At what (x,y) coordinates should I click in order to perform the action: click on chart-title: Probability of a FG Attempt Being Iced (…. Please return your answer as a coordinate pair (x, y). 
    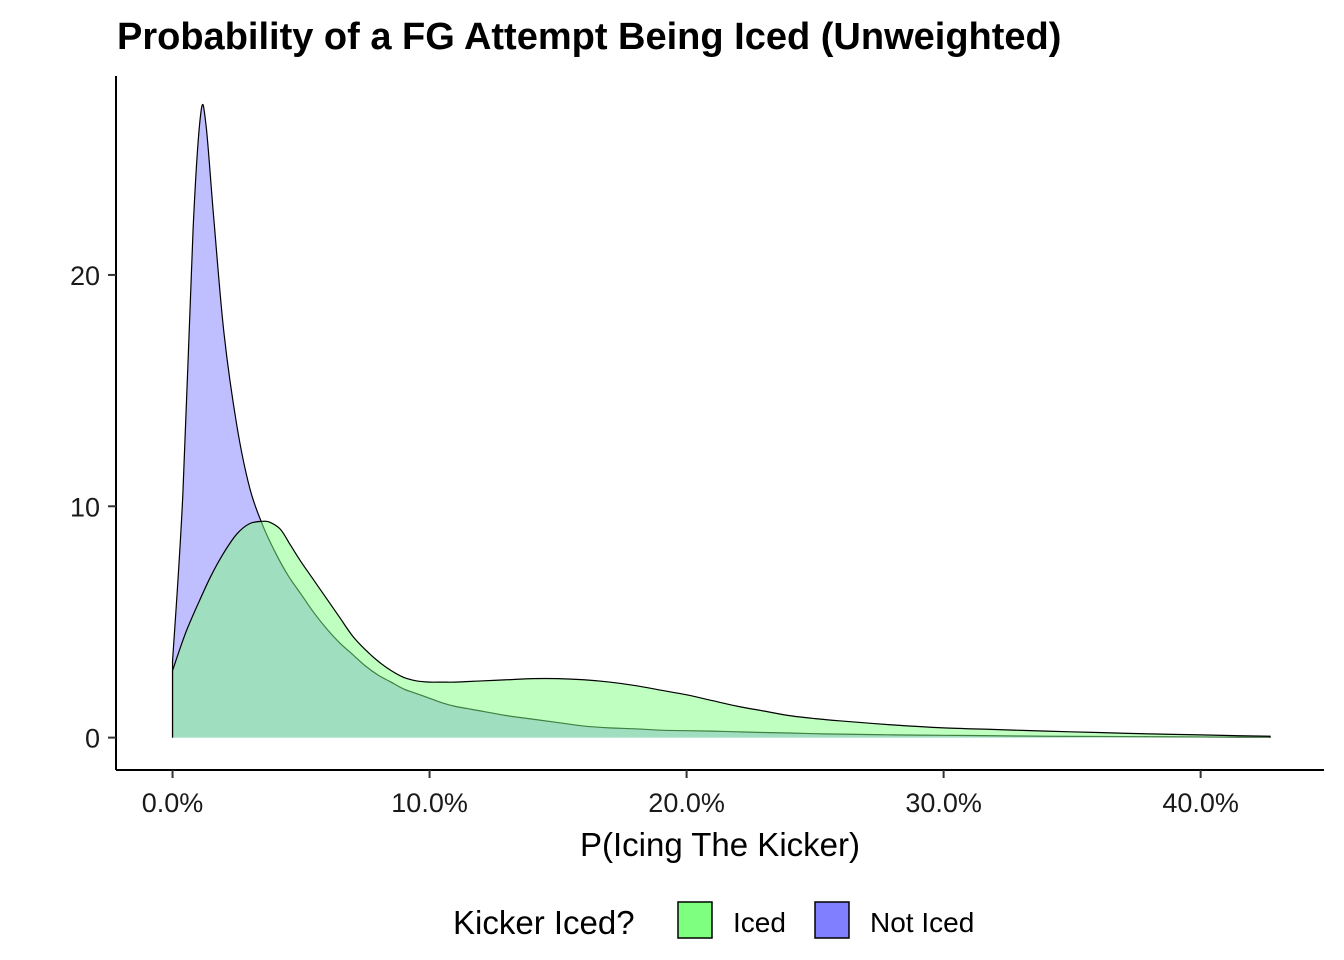
    Looking at the image, I should click on (589, 37).